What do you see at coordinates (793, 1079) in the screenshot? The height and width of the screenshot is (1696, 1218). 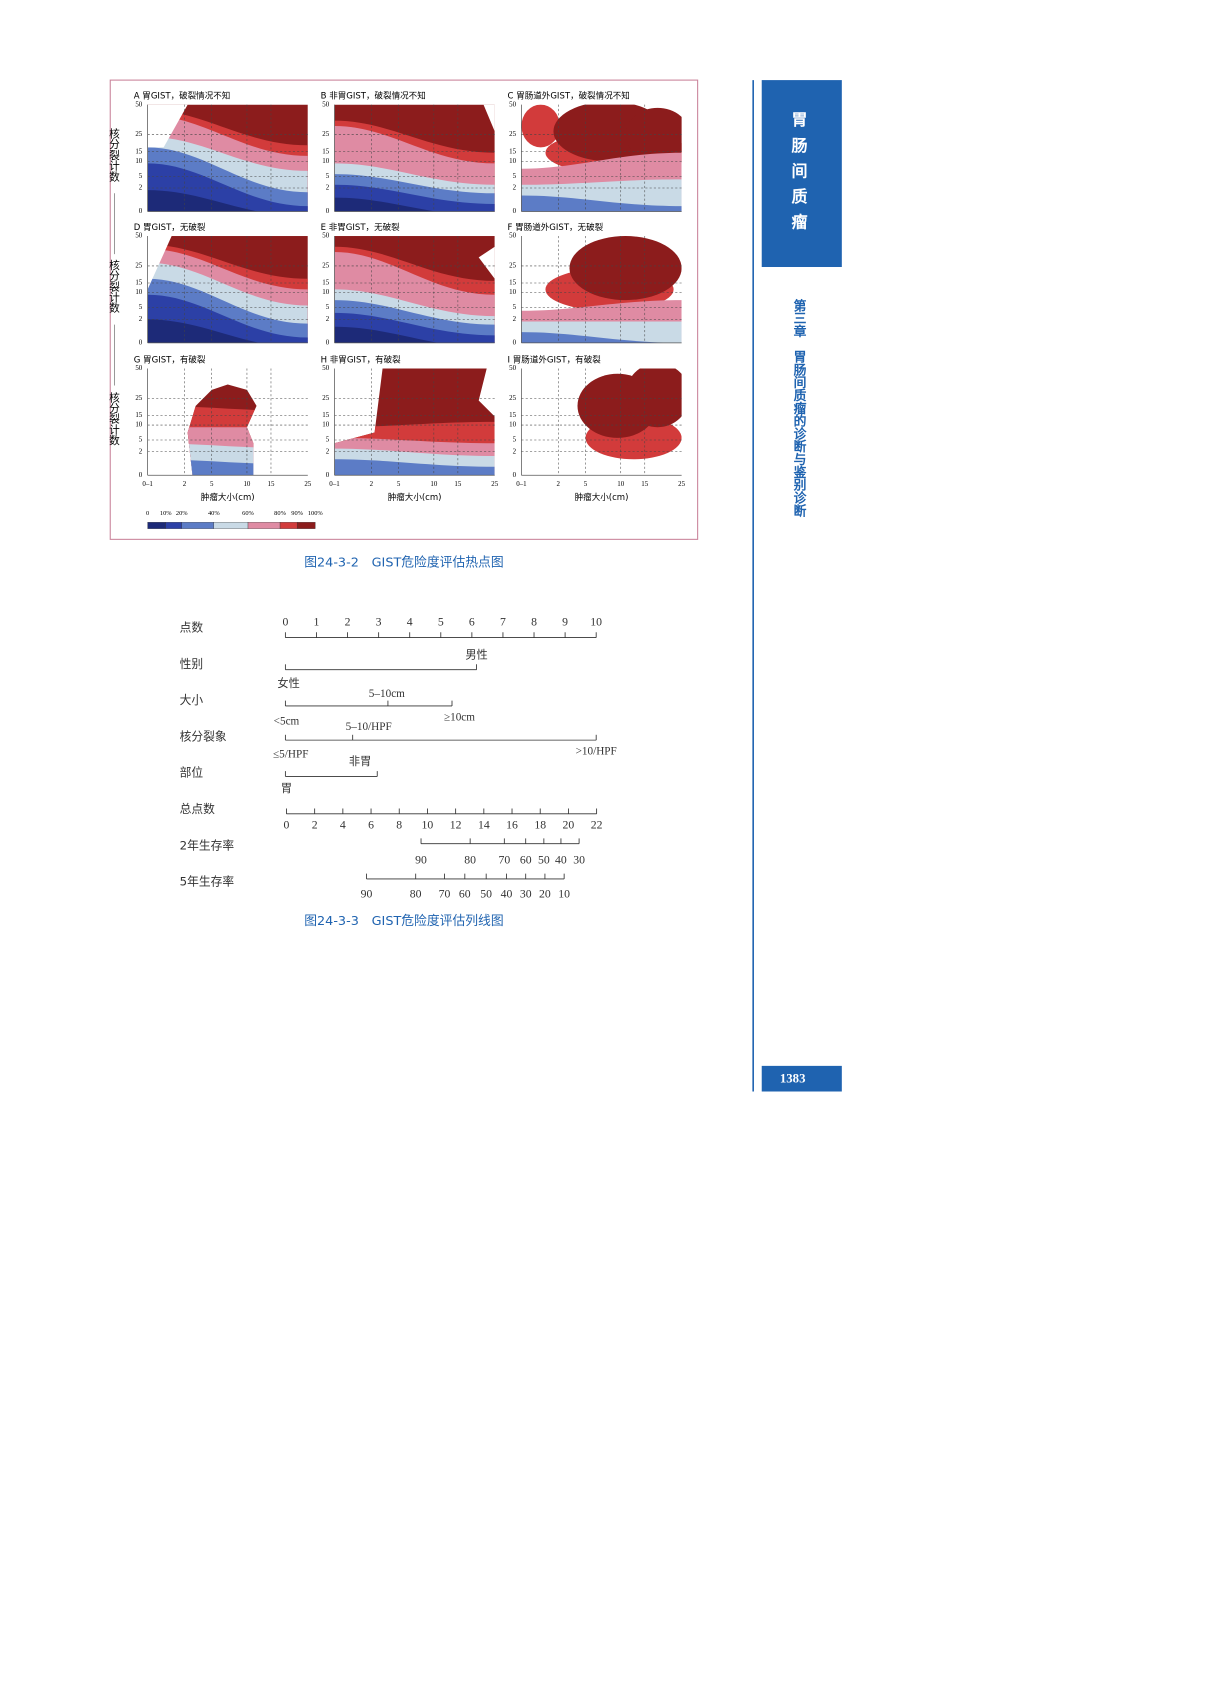 I see `page-number: 1383` at bounding box center [793, 1079].